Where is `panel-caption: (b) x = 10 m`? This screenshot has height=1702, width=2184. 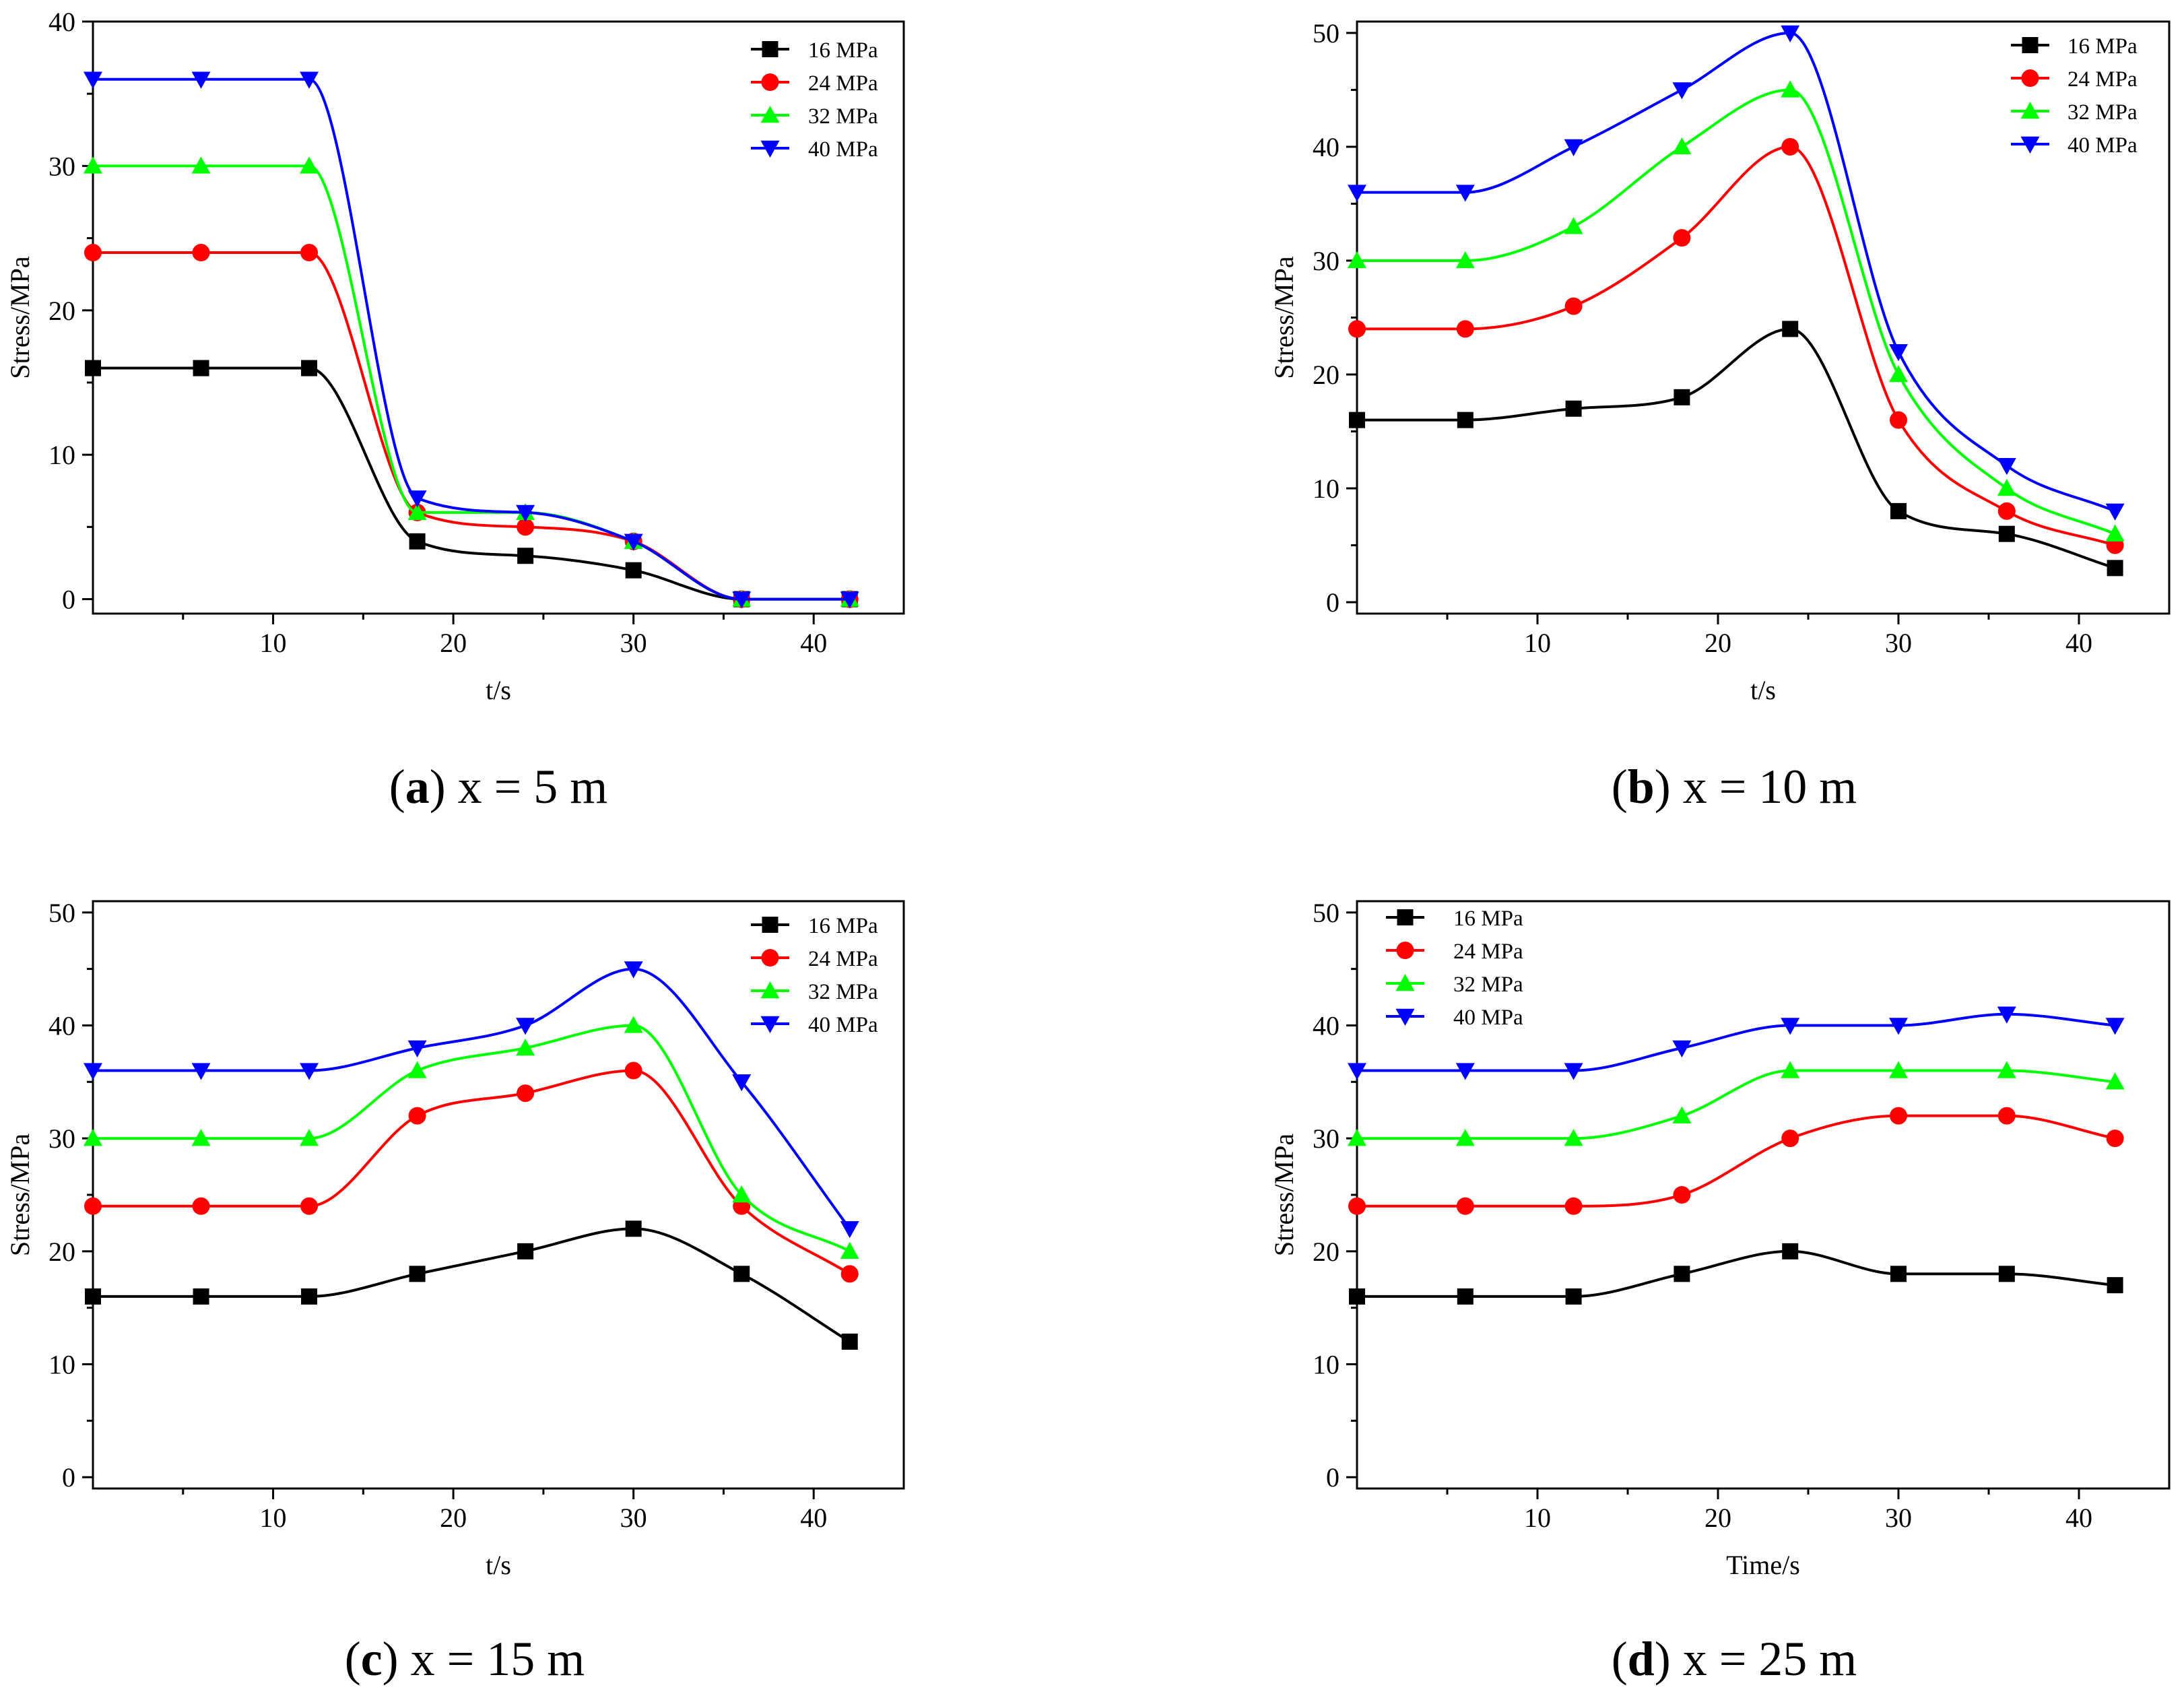
panel-caption: (b) x = 10 m is located at coordinates (1735, 787).